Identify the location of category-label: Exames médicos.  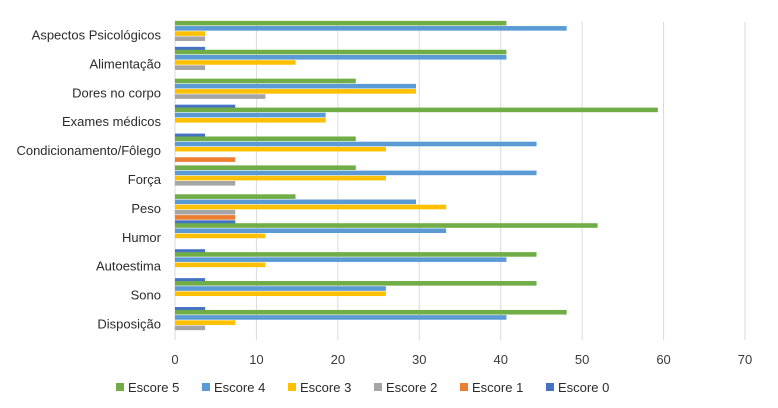
(111, 121).